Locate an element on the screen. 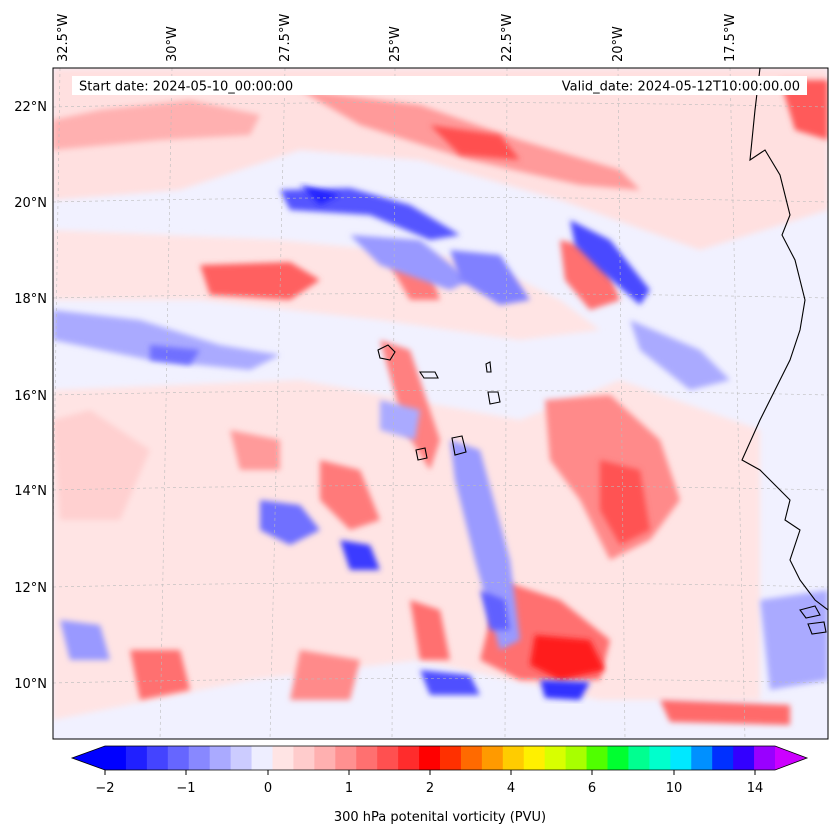 The image size is (837, 836). colorbar-tick-labels: −2 −1 0 1 2 4 6 10 14 is located at coordinates (429, 788).